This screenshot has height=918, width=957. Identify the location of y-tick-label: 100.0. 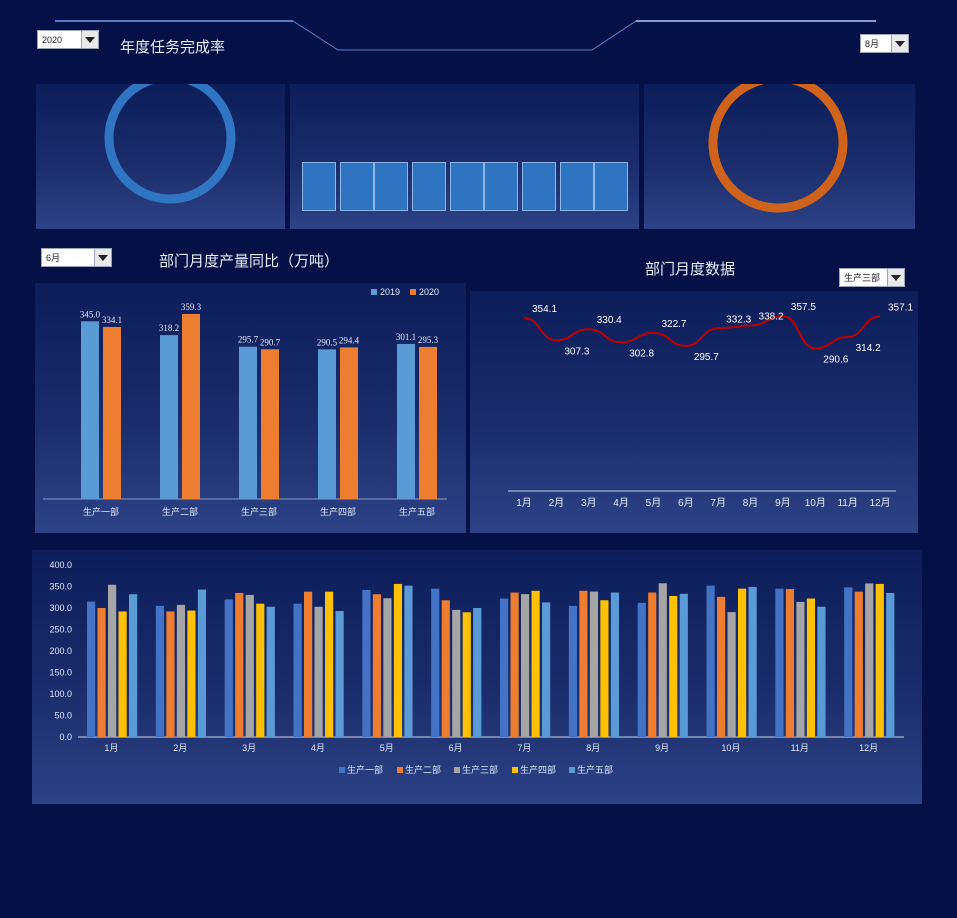
(60, 694).